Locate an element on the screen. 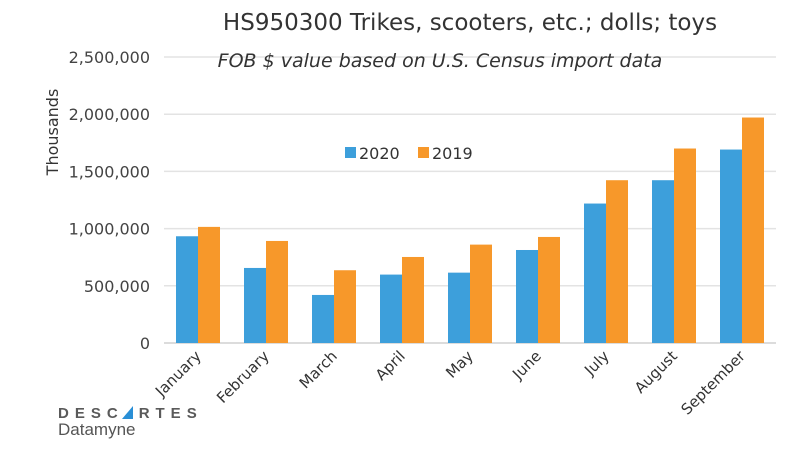  y-tick-label: 2,500,000 is located at coordinates (109, 57).